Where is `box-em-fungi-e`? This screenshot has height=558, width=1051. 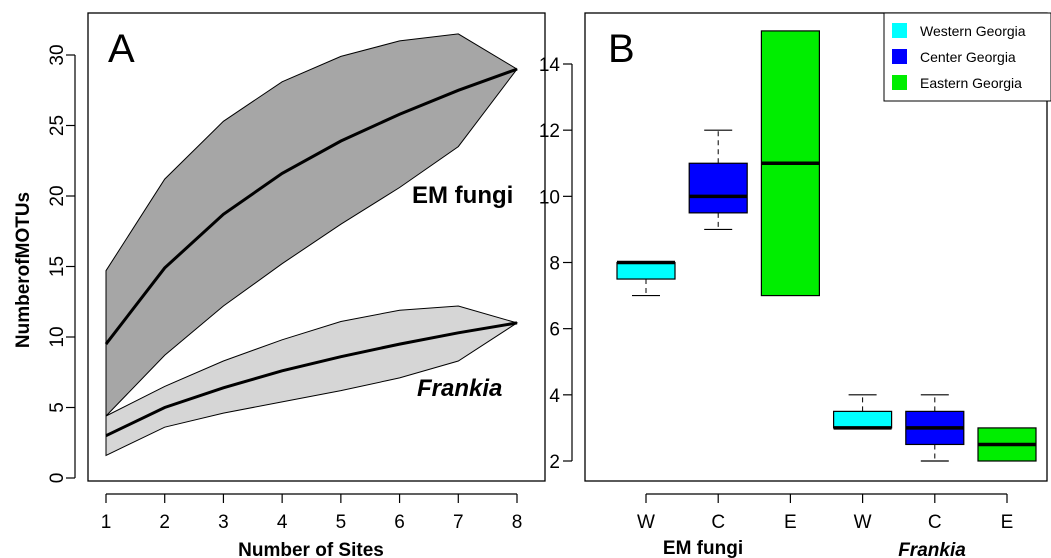 box-em-fungi-e is located at coordinates (790, 163).